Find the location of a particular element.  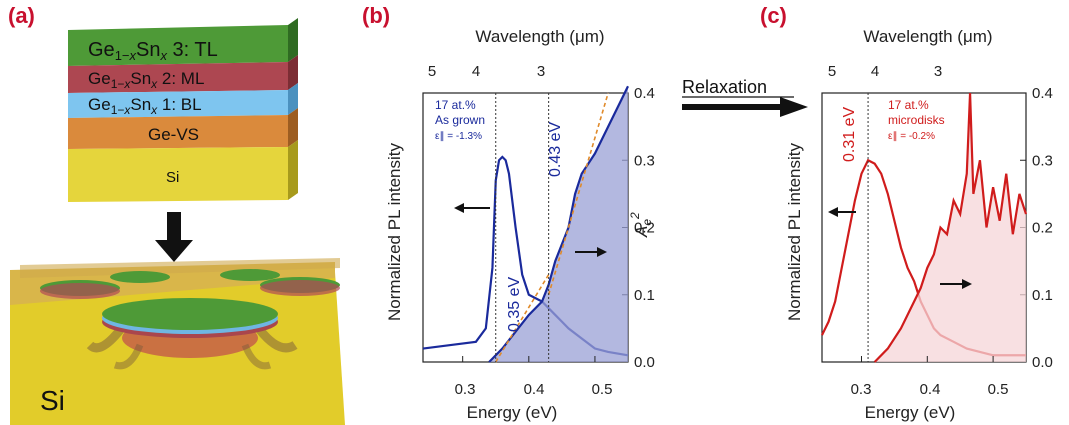

down-arrow-icon is located at coordinates (174, 237).